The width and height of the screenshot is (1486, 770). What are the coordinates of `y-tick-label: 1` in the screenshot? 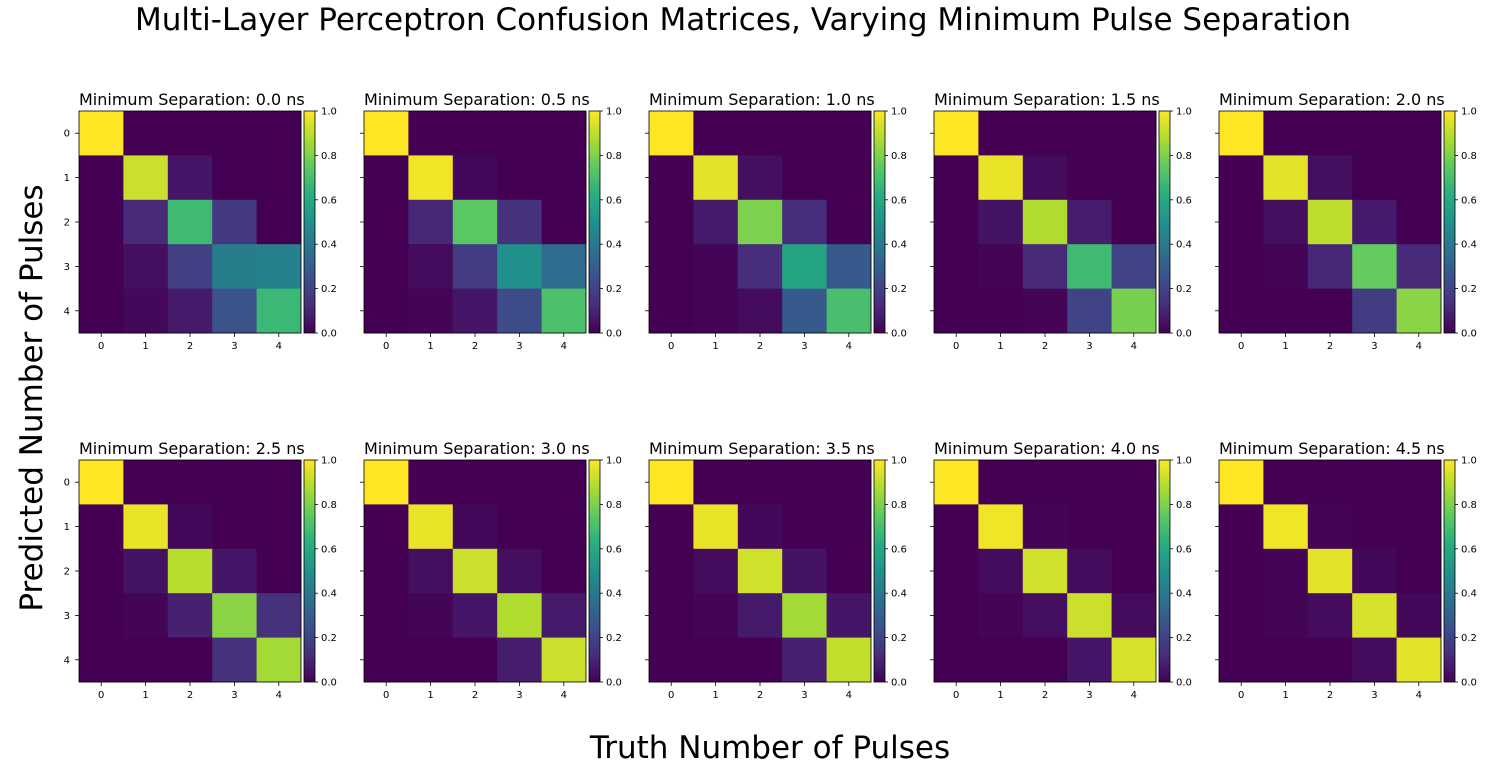 It's located at (67, 178).